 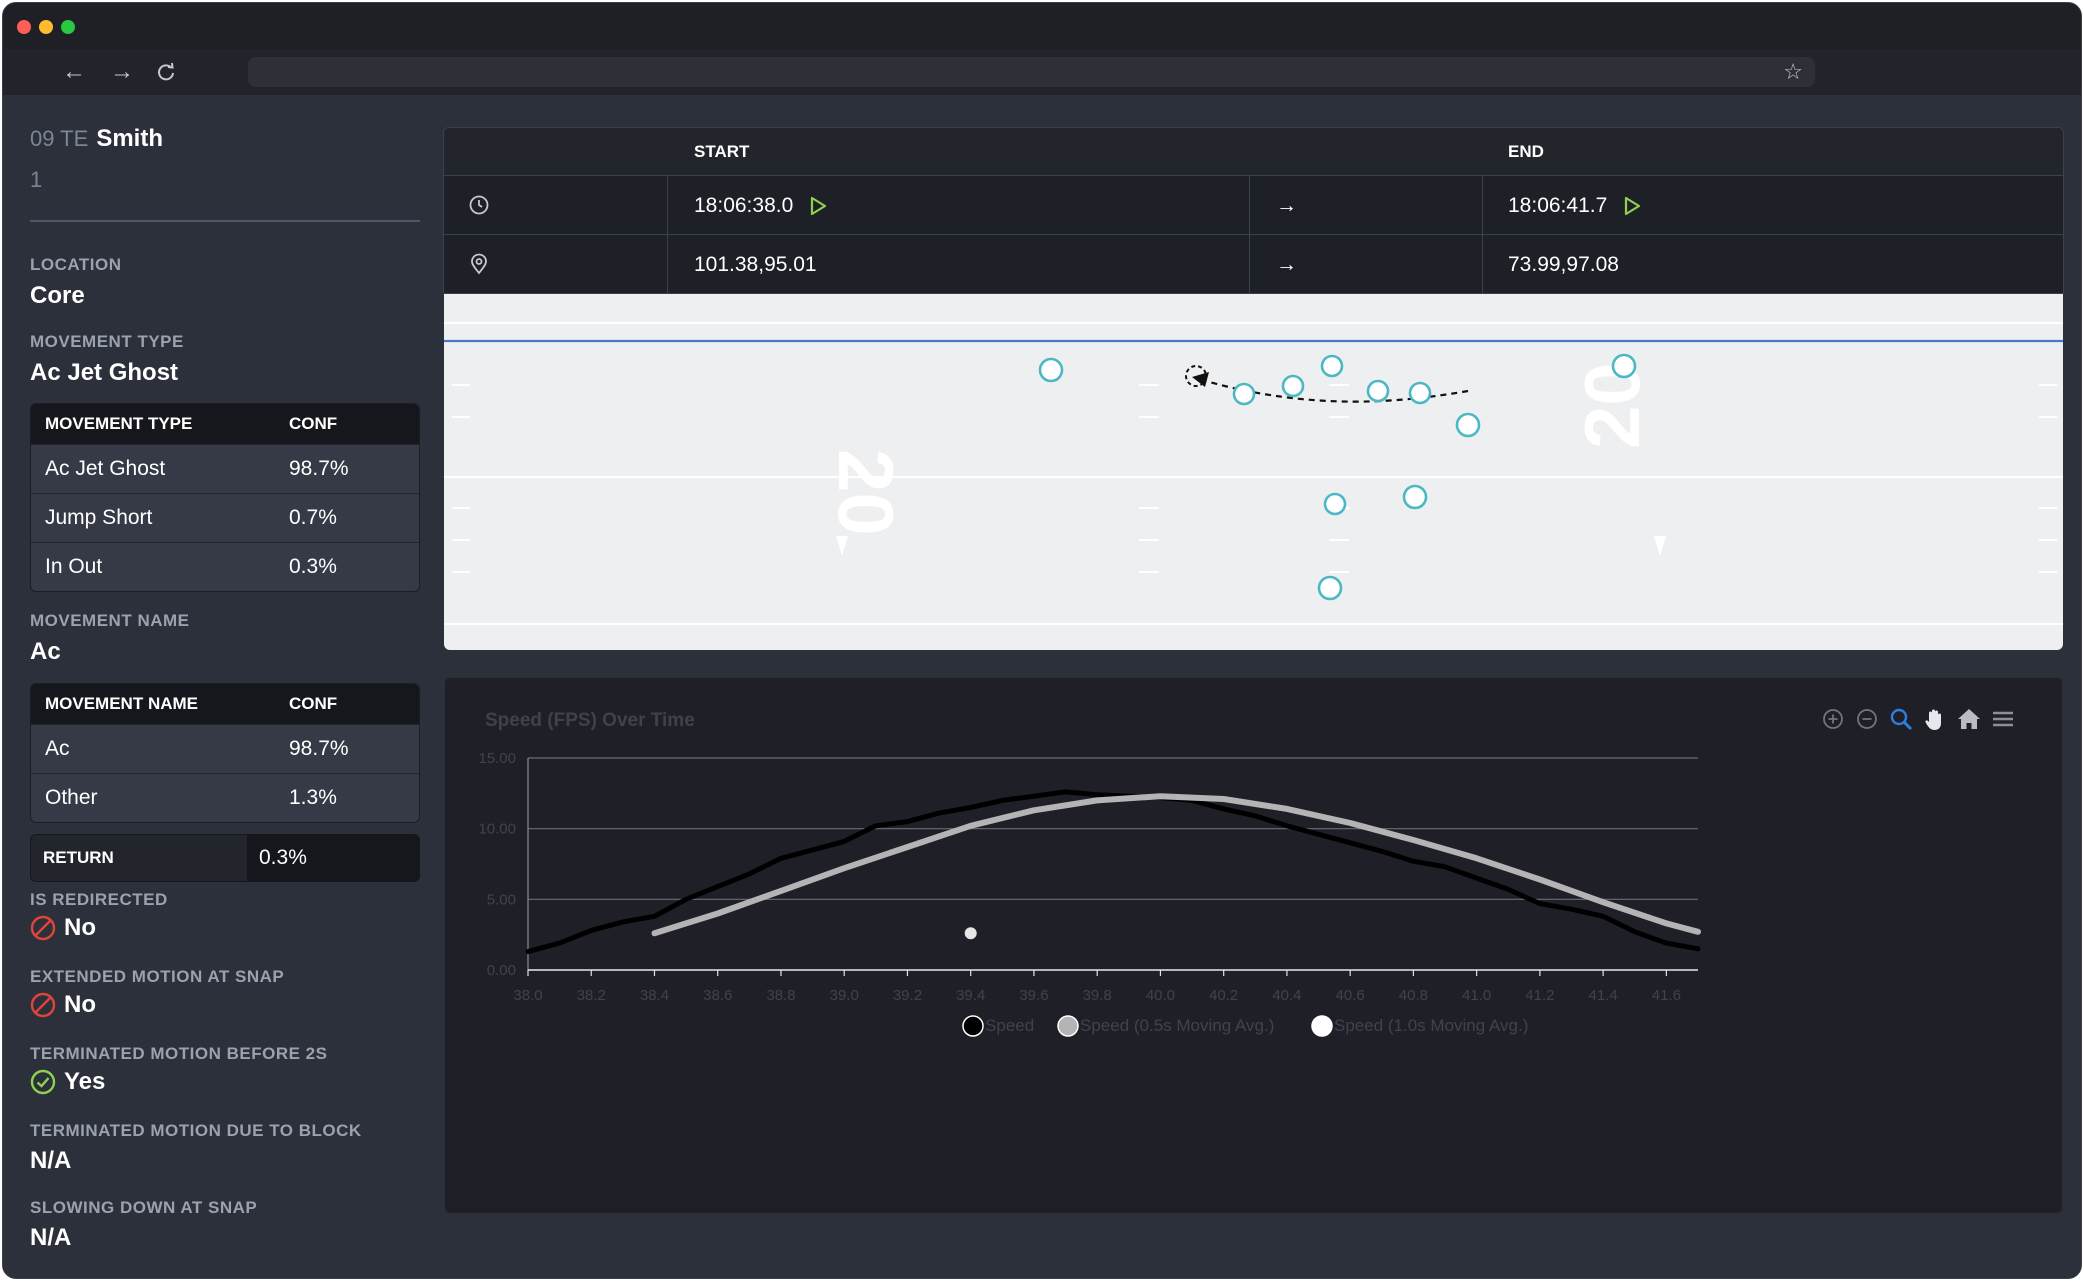 What do you see at coordinates (744, 205) in the screenshot?
I see `start-time-text: 18:06:38.0` at bounding box center [744, 205].